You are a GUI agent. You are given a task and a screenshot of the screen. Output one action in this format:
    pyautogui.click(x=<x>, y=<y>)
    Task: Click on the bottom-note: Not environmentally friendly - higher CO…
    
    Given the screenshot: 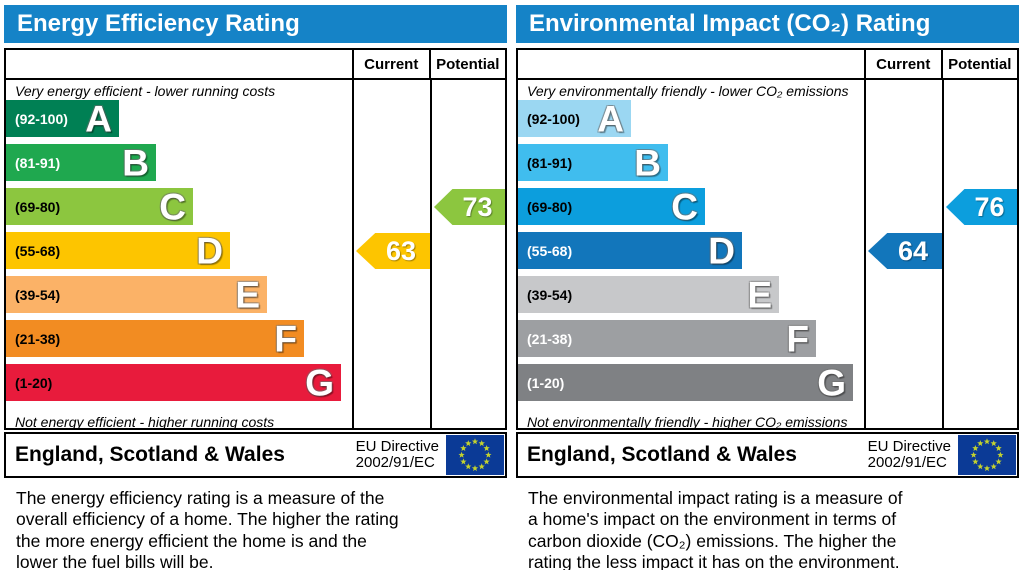 What is the action you would take?
    pyautogui.click(x=687, y=422)
    